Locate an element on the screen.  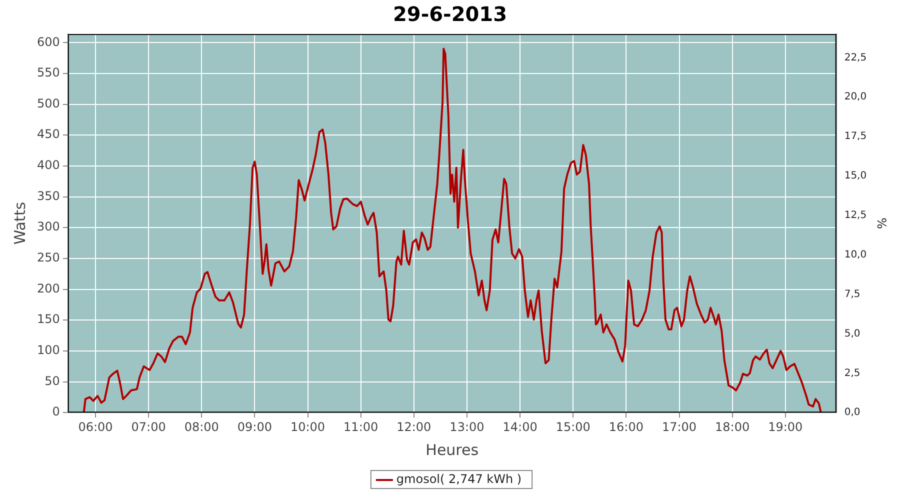
x-tick-label: 16:00 is located at coordinates (626, 427).